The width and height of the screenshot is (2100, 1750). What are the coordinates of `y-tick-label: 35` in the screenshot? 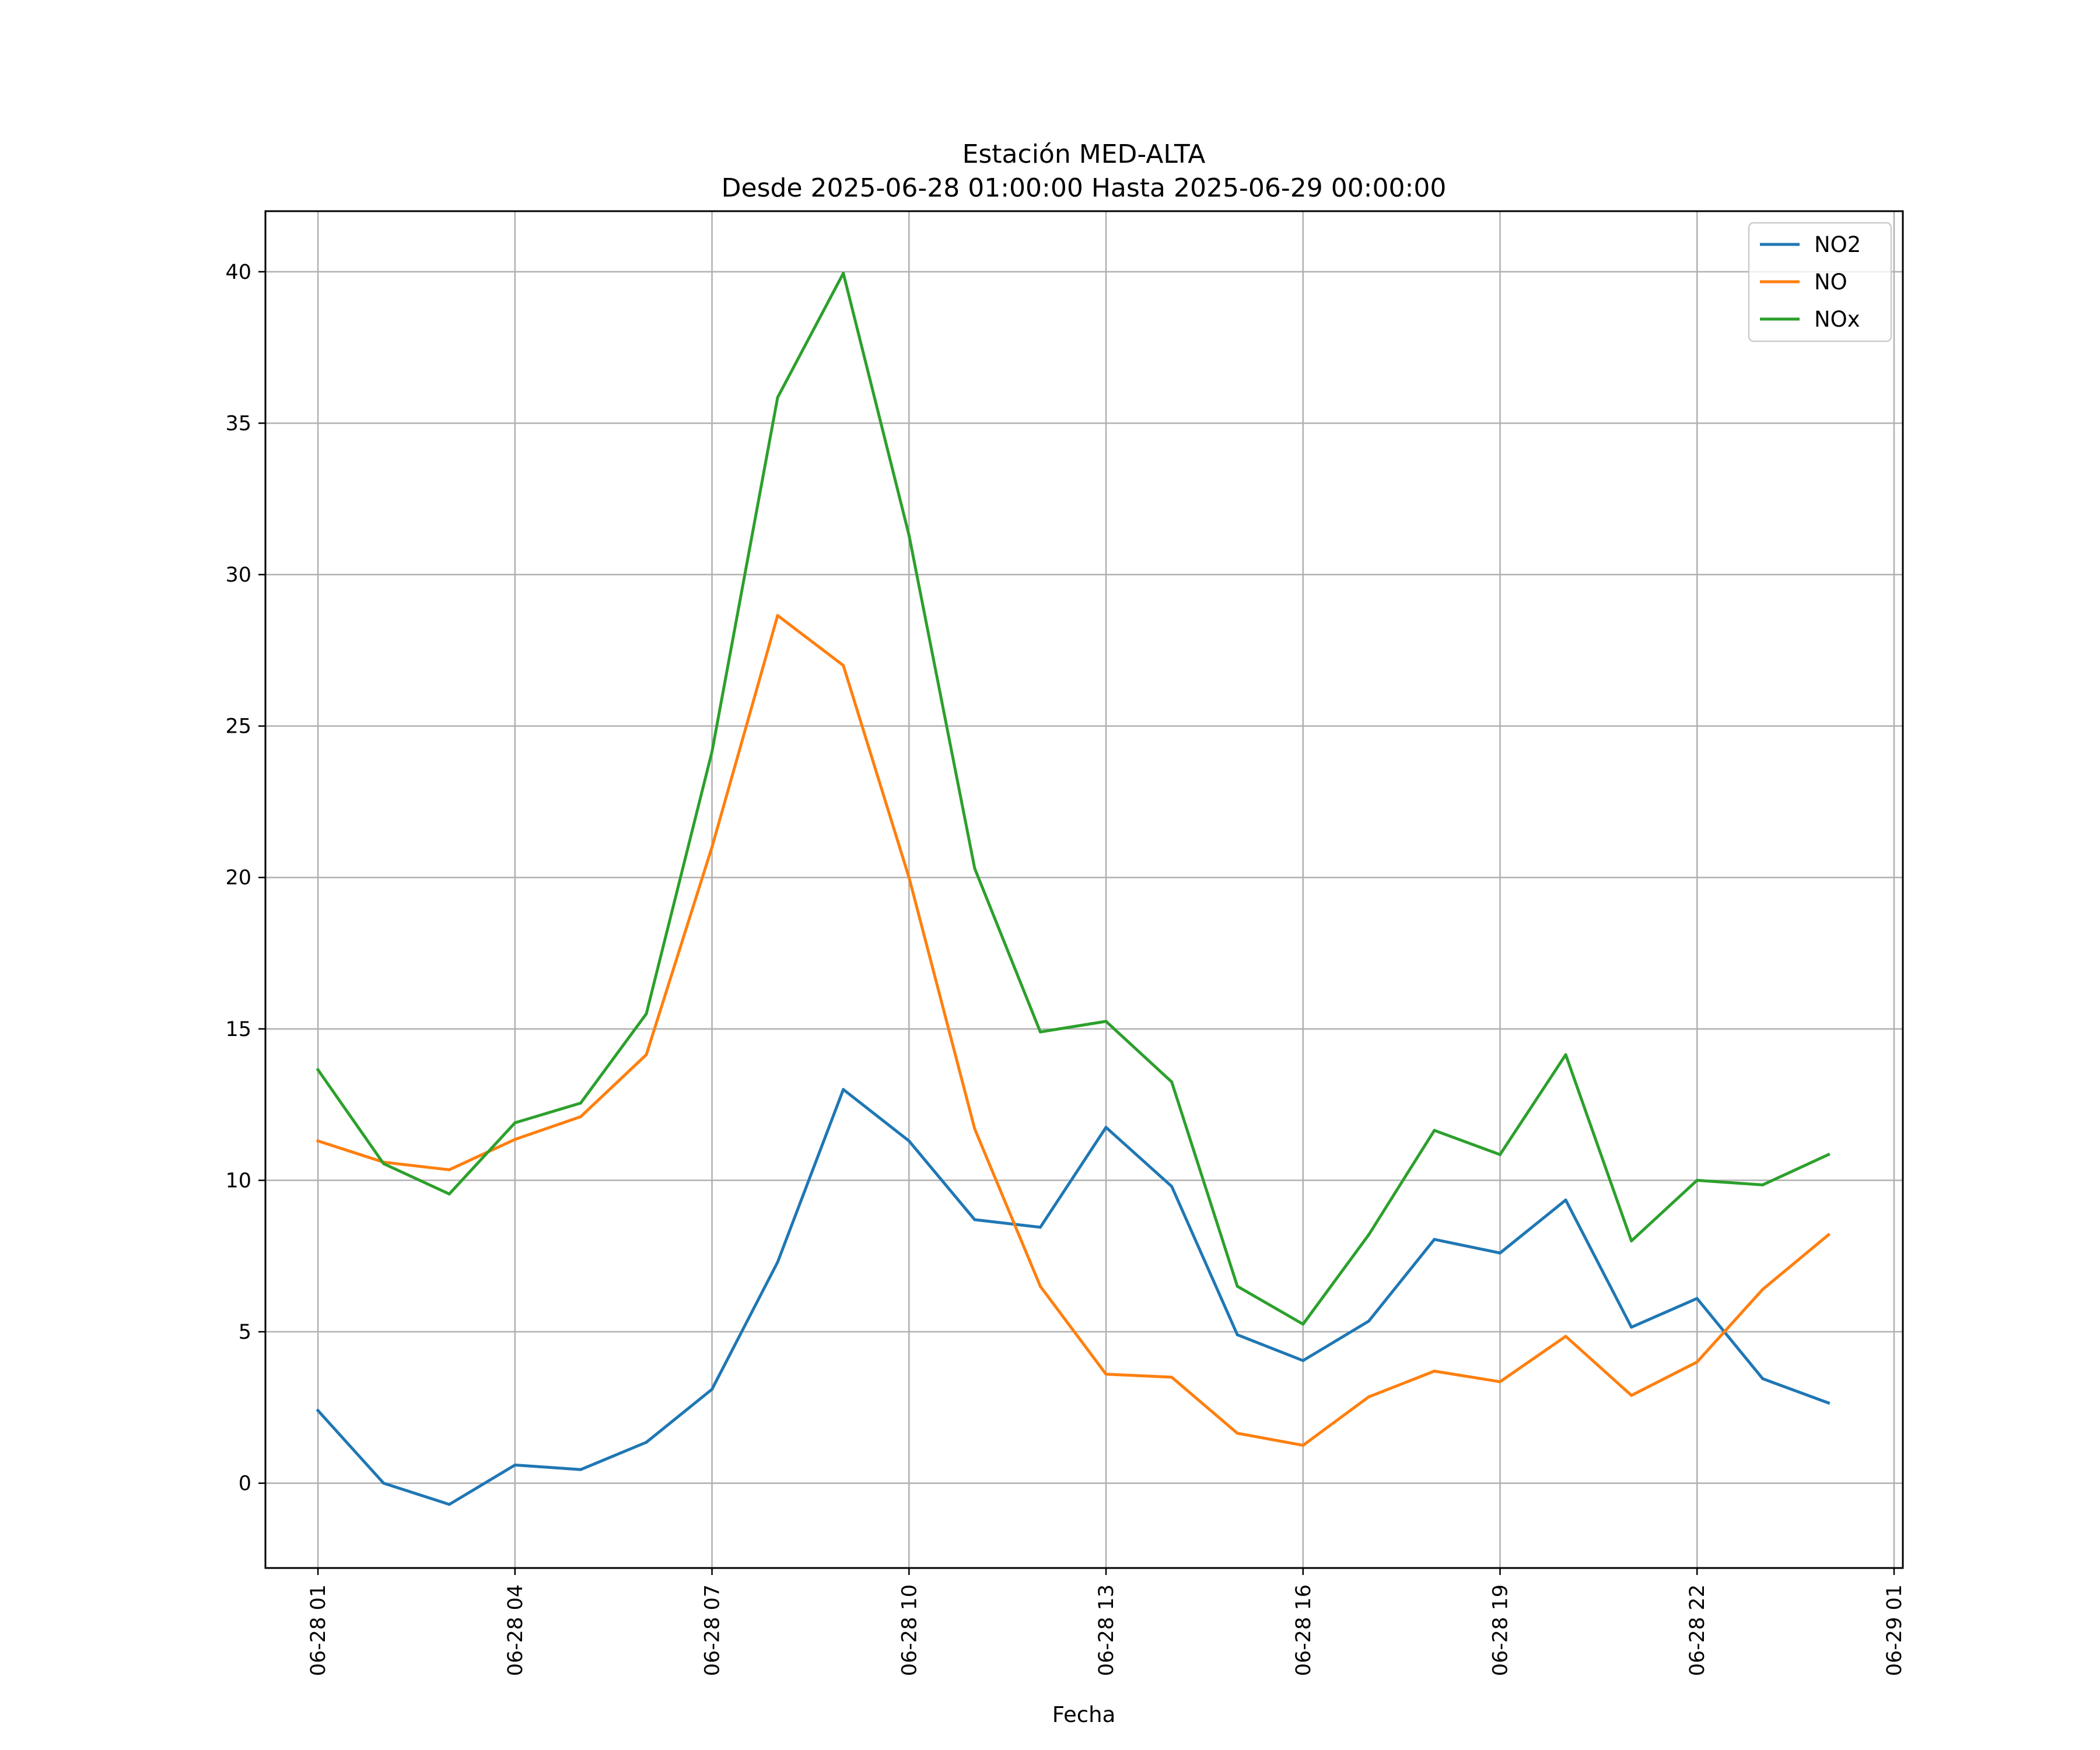 It's located at (238, 423).